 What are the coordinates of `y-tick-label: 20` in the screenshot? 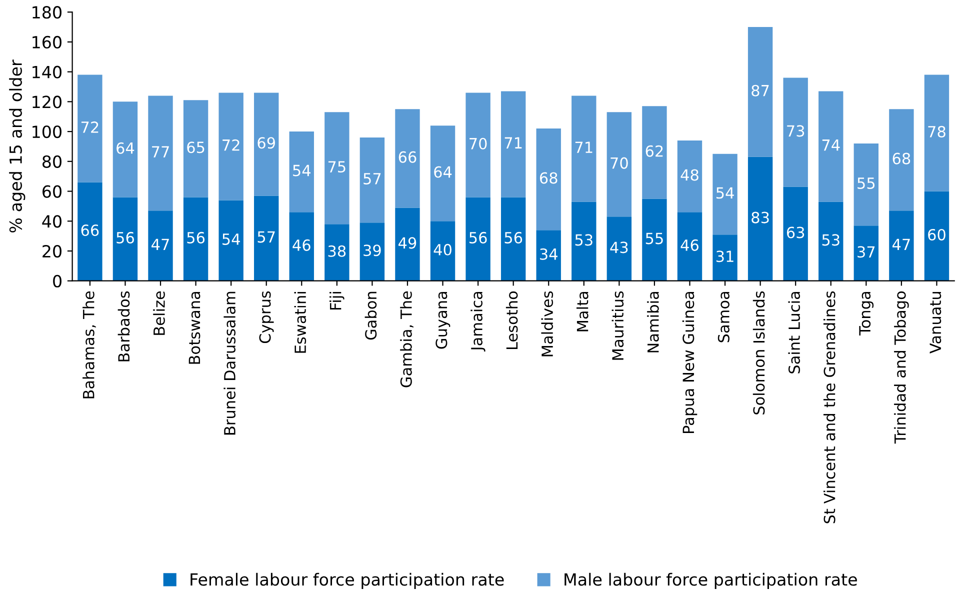 It's located at (52, 251).